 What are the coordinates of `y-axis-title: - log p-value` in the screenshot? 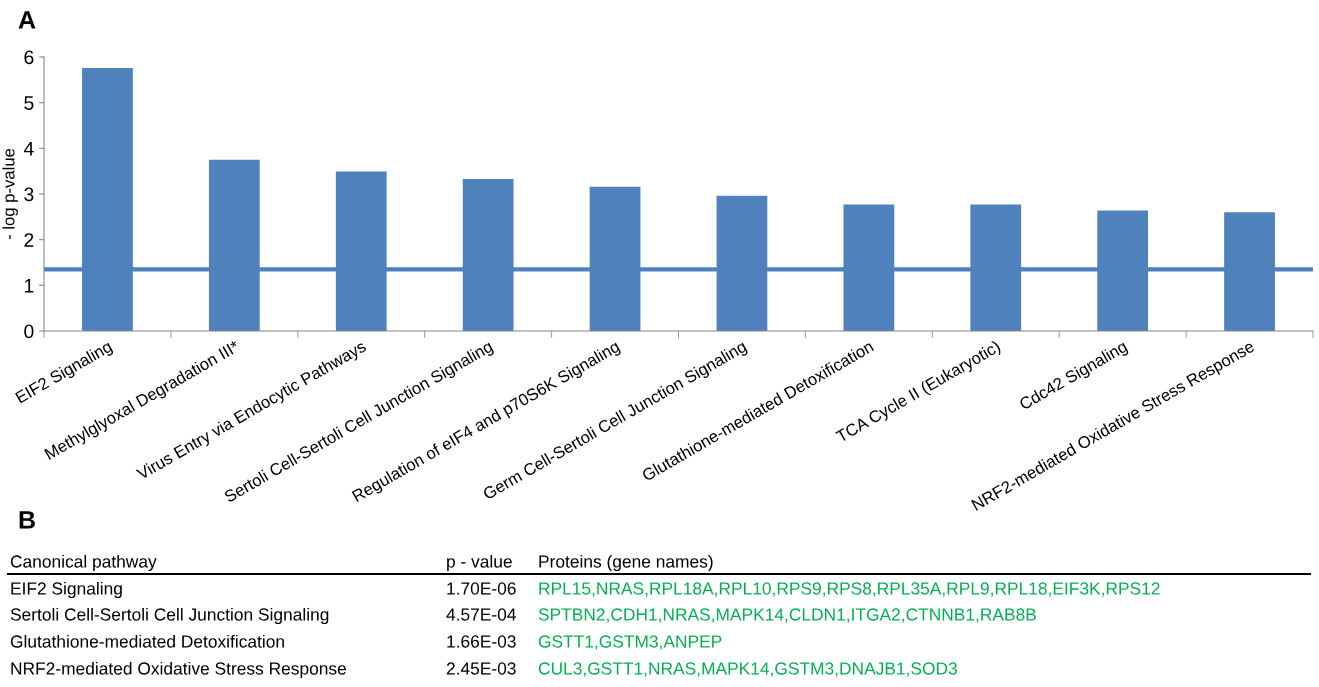 It's located at (10, 194).